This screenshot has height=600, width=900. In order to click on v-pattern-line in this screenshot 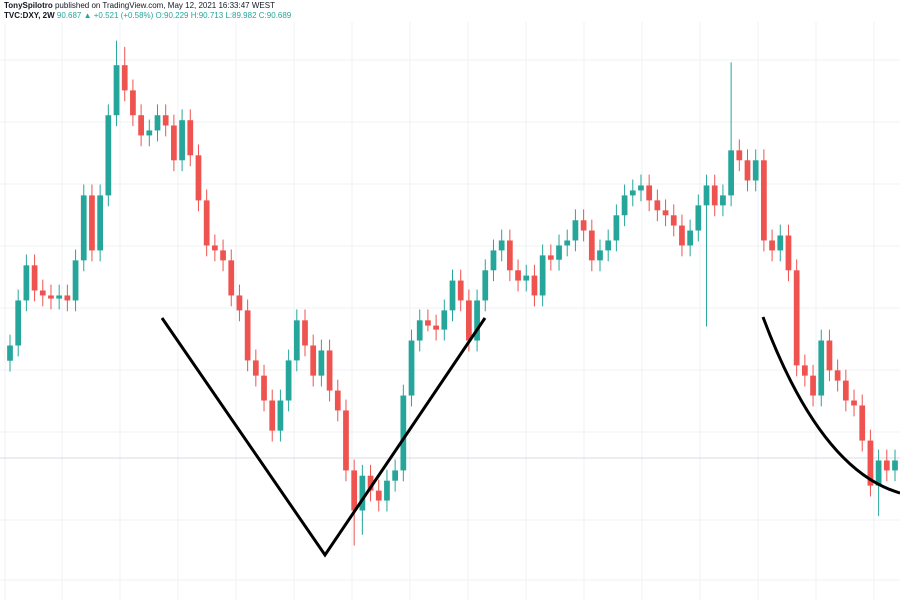, I will do `click(323, 437)`.